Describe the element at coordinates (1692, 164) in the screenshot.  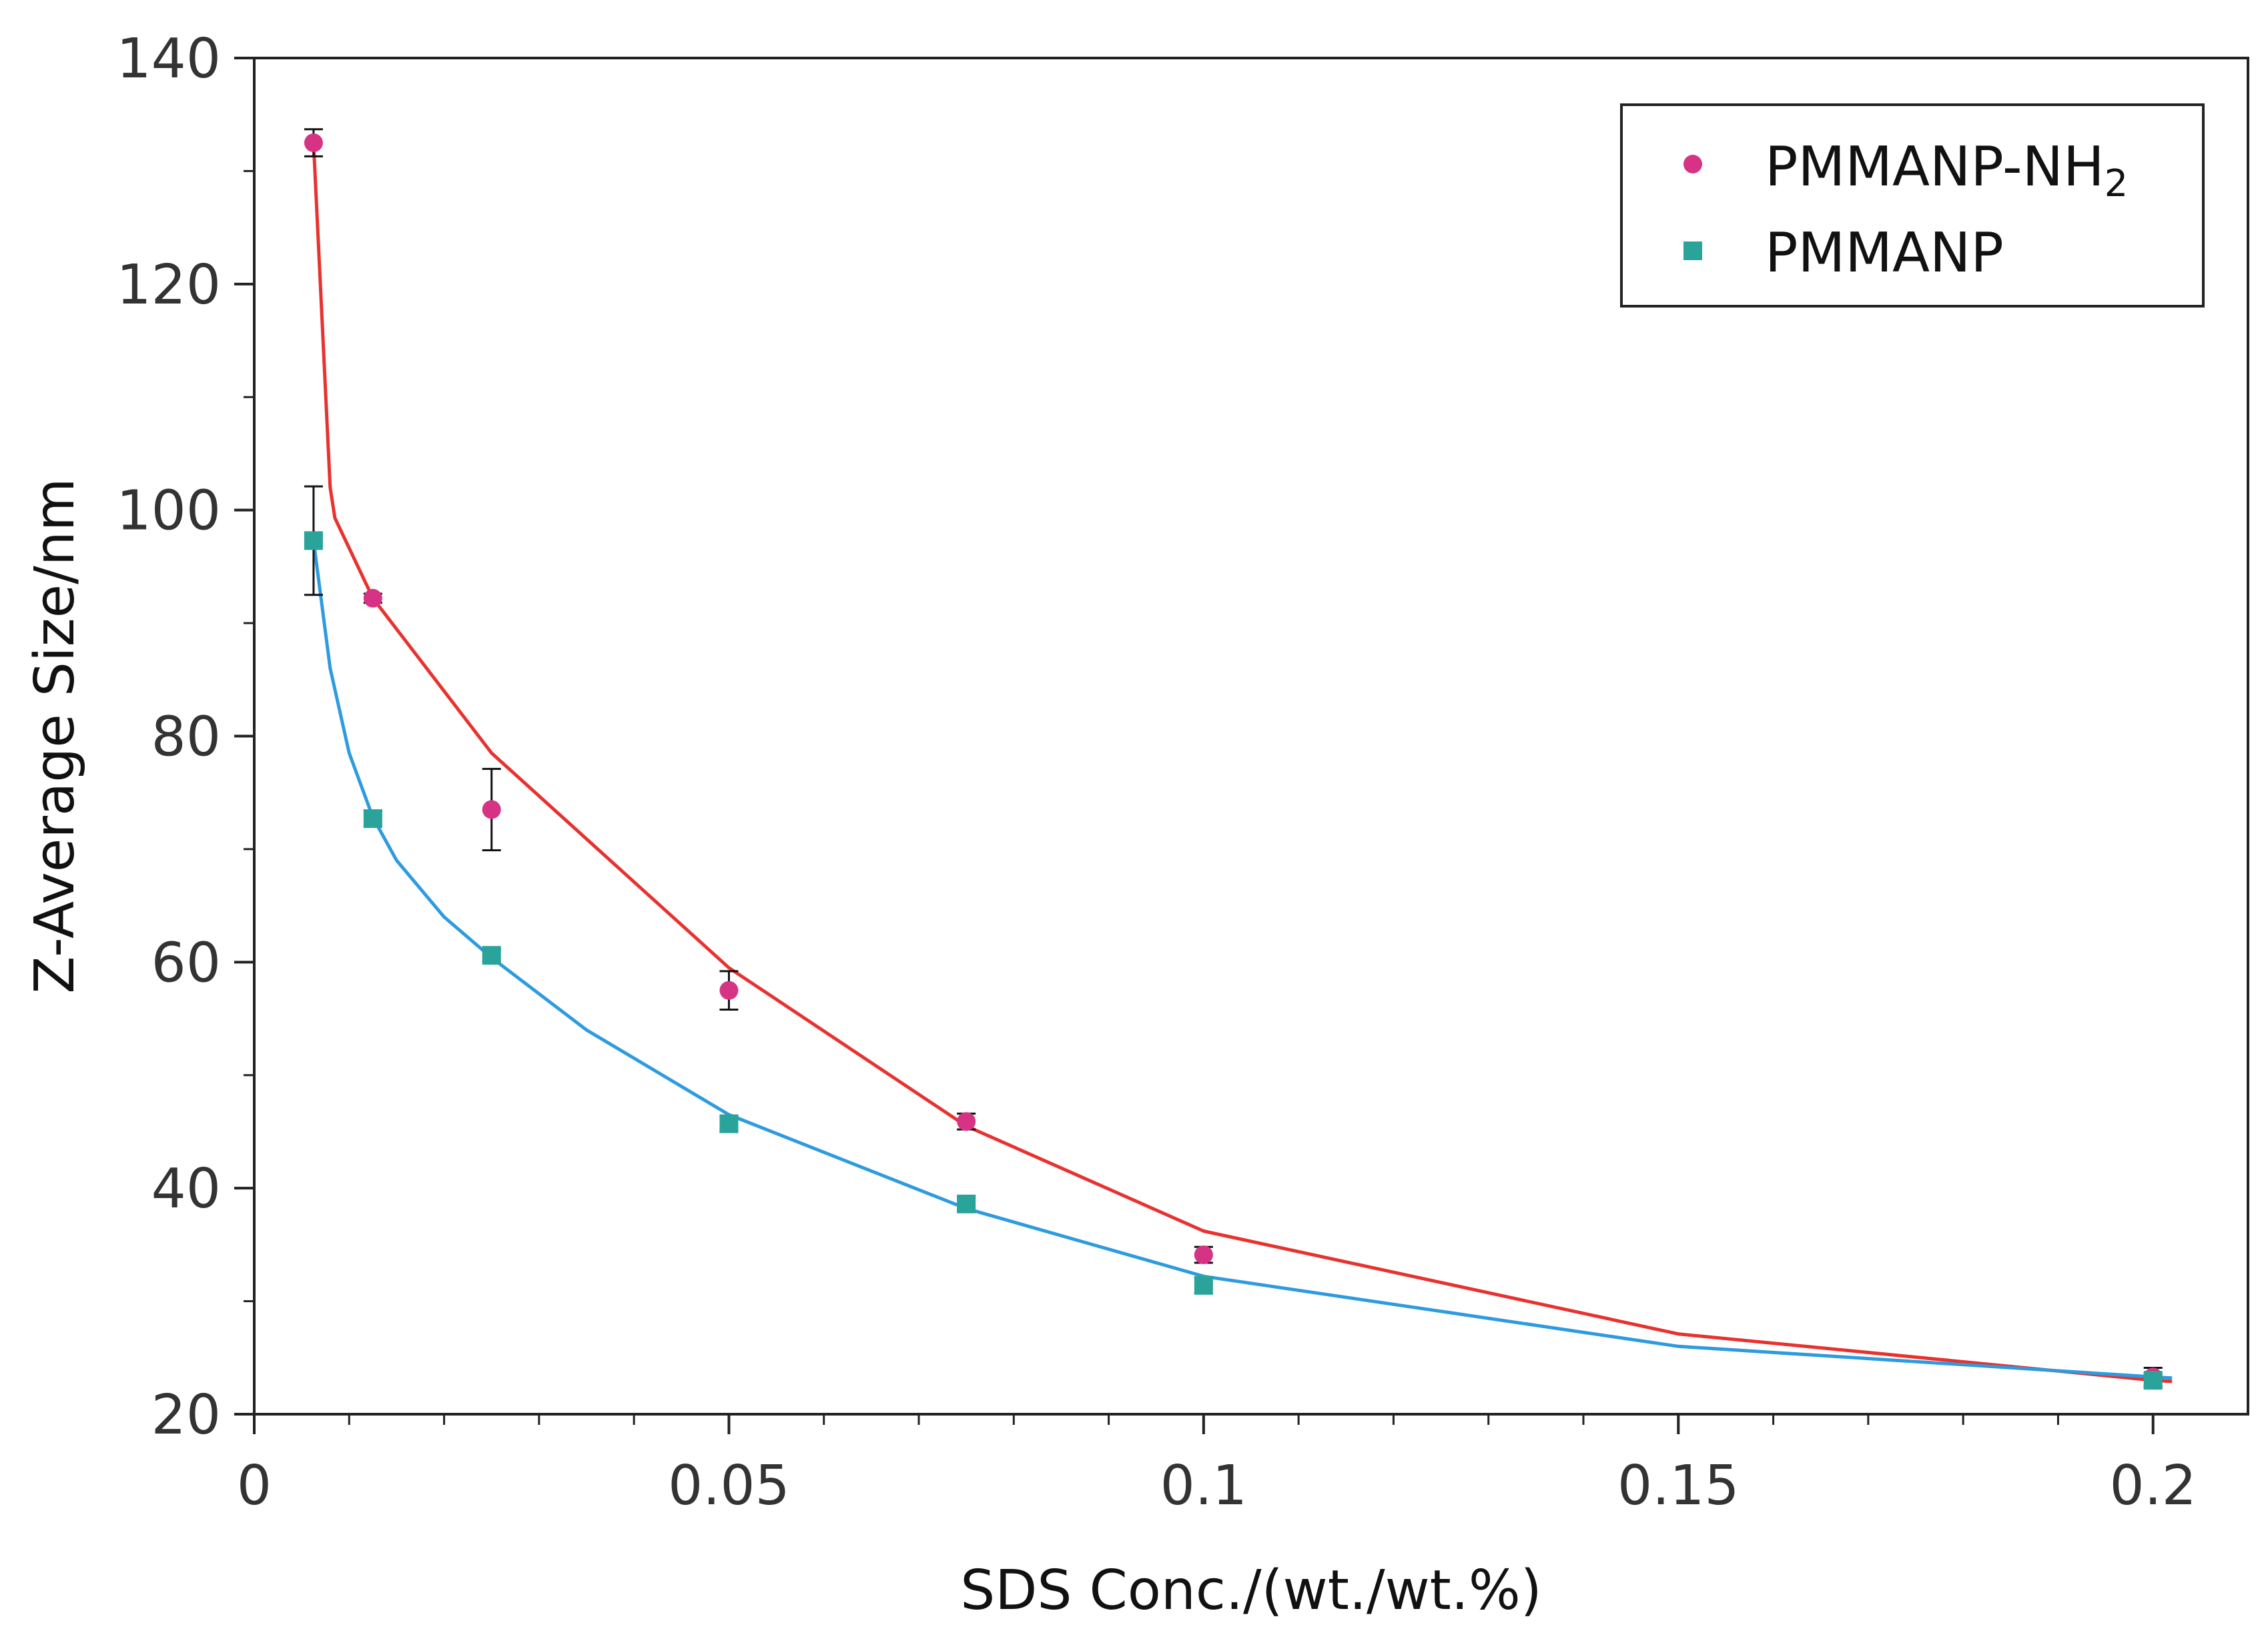
I see `legend-marker-pmmanp-nh2` at that location.